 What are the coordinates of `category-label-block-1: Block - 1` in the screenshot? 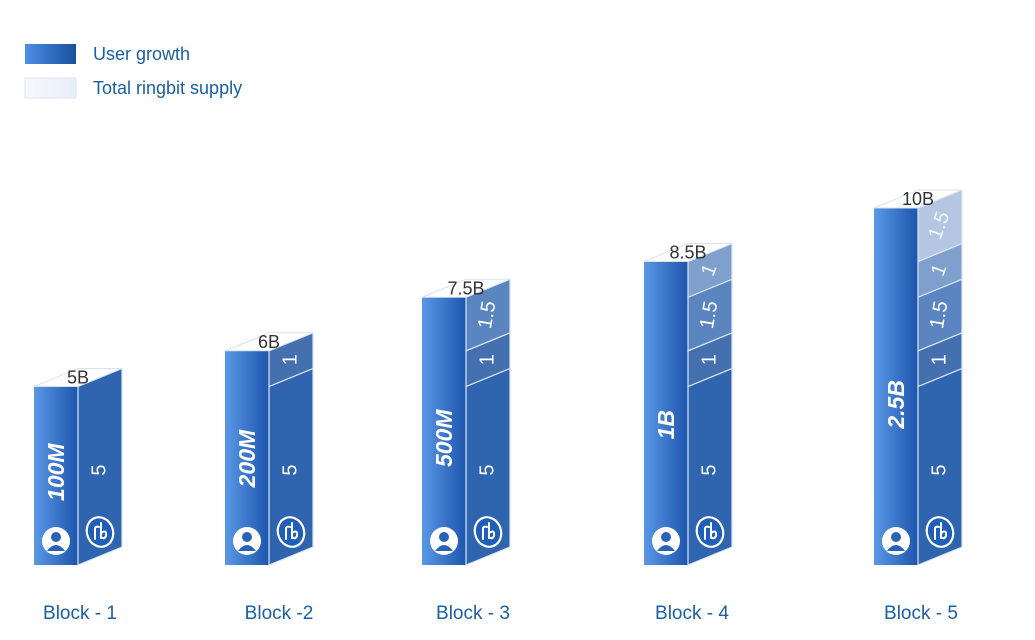 It's located at (80, 613).